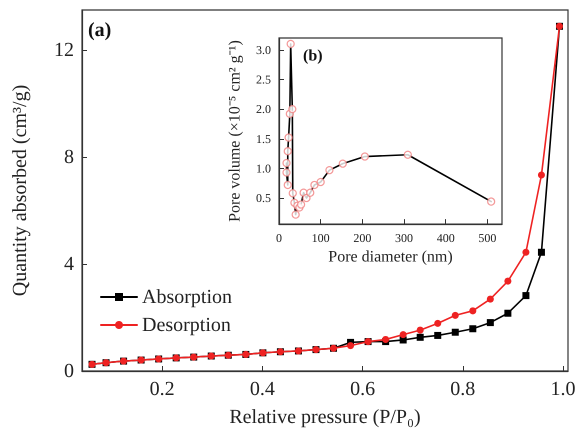 The height and width of the screenshot is (439, 580). I want to click on x-tick-label: 300, so click(404, 238).